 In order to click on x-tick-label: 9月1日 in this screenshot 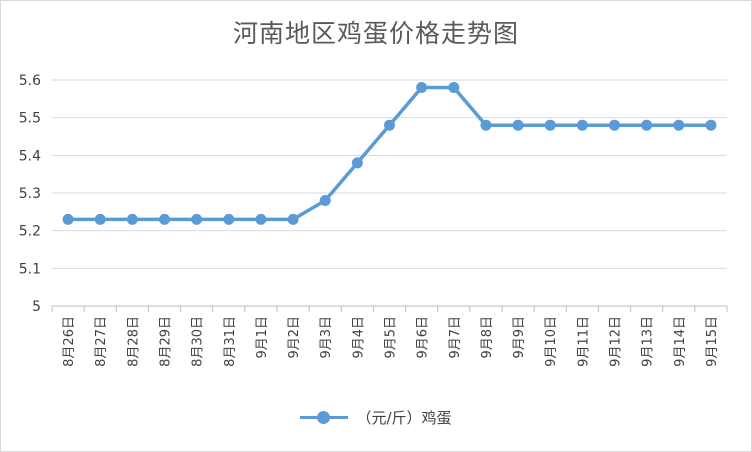, I will do `click(262, 337)`.